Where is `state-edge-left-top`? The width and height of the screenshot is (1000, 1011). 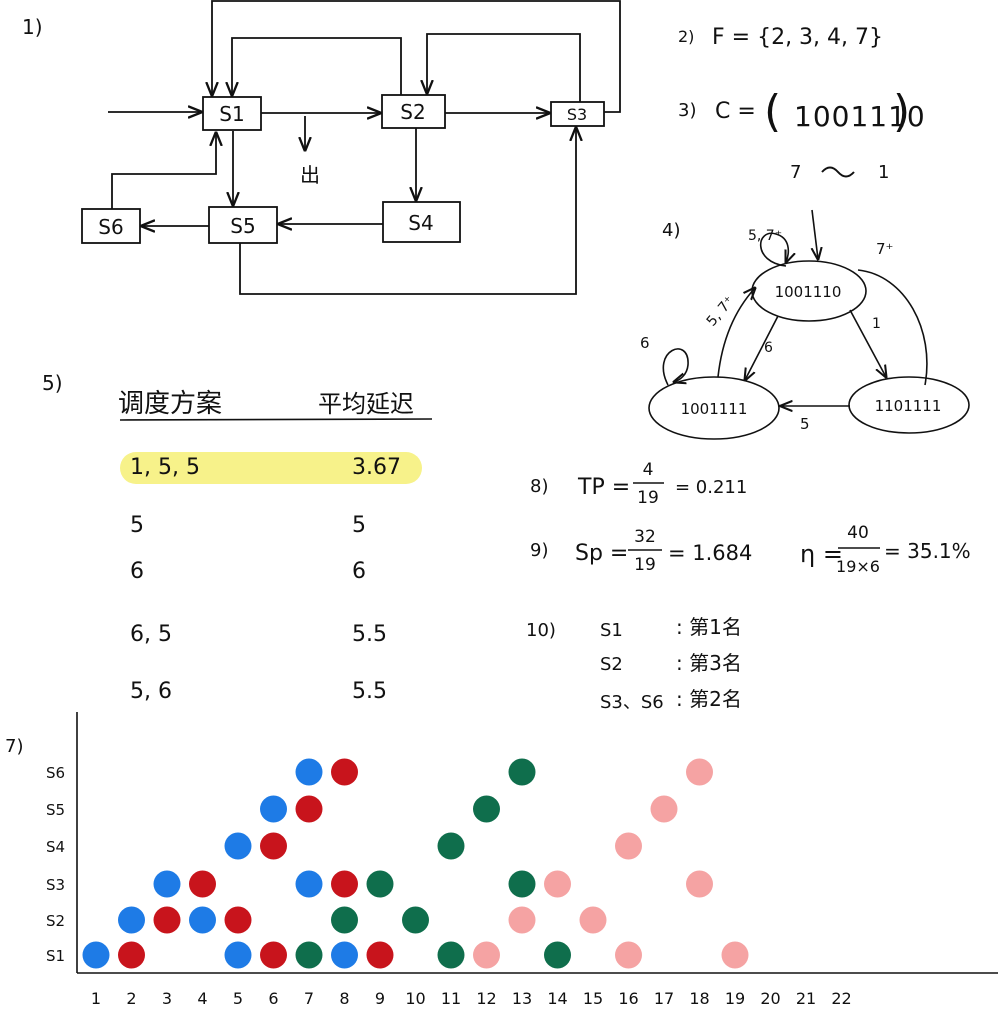
state-edge-left-top is located at coordinates (736, 333).